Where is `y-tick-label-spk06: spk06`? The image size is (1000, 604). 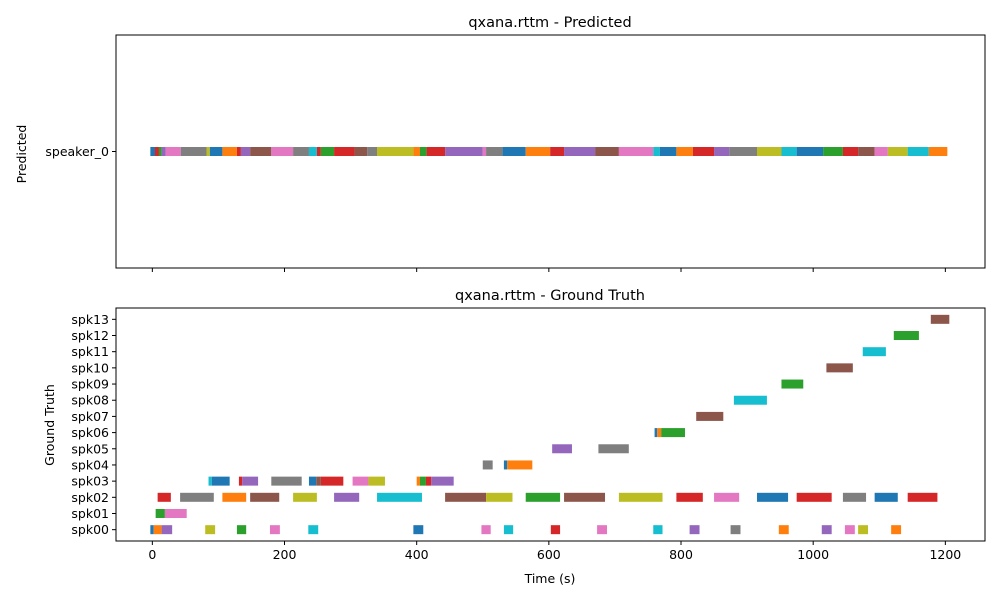 y-tick-label-spk06: spk06 is located at coordinates (90, 432).